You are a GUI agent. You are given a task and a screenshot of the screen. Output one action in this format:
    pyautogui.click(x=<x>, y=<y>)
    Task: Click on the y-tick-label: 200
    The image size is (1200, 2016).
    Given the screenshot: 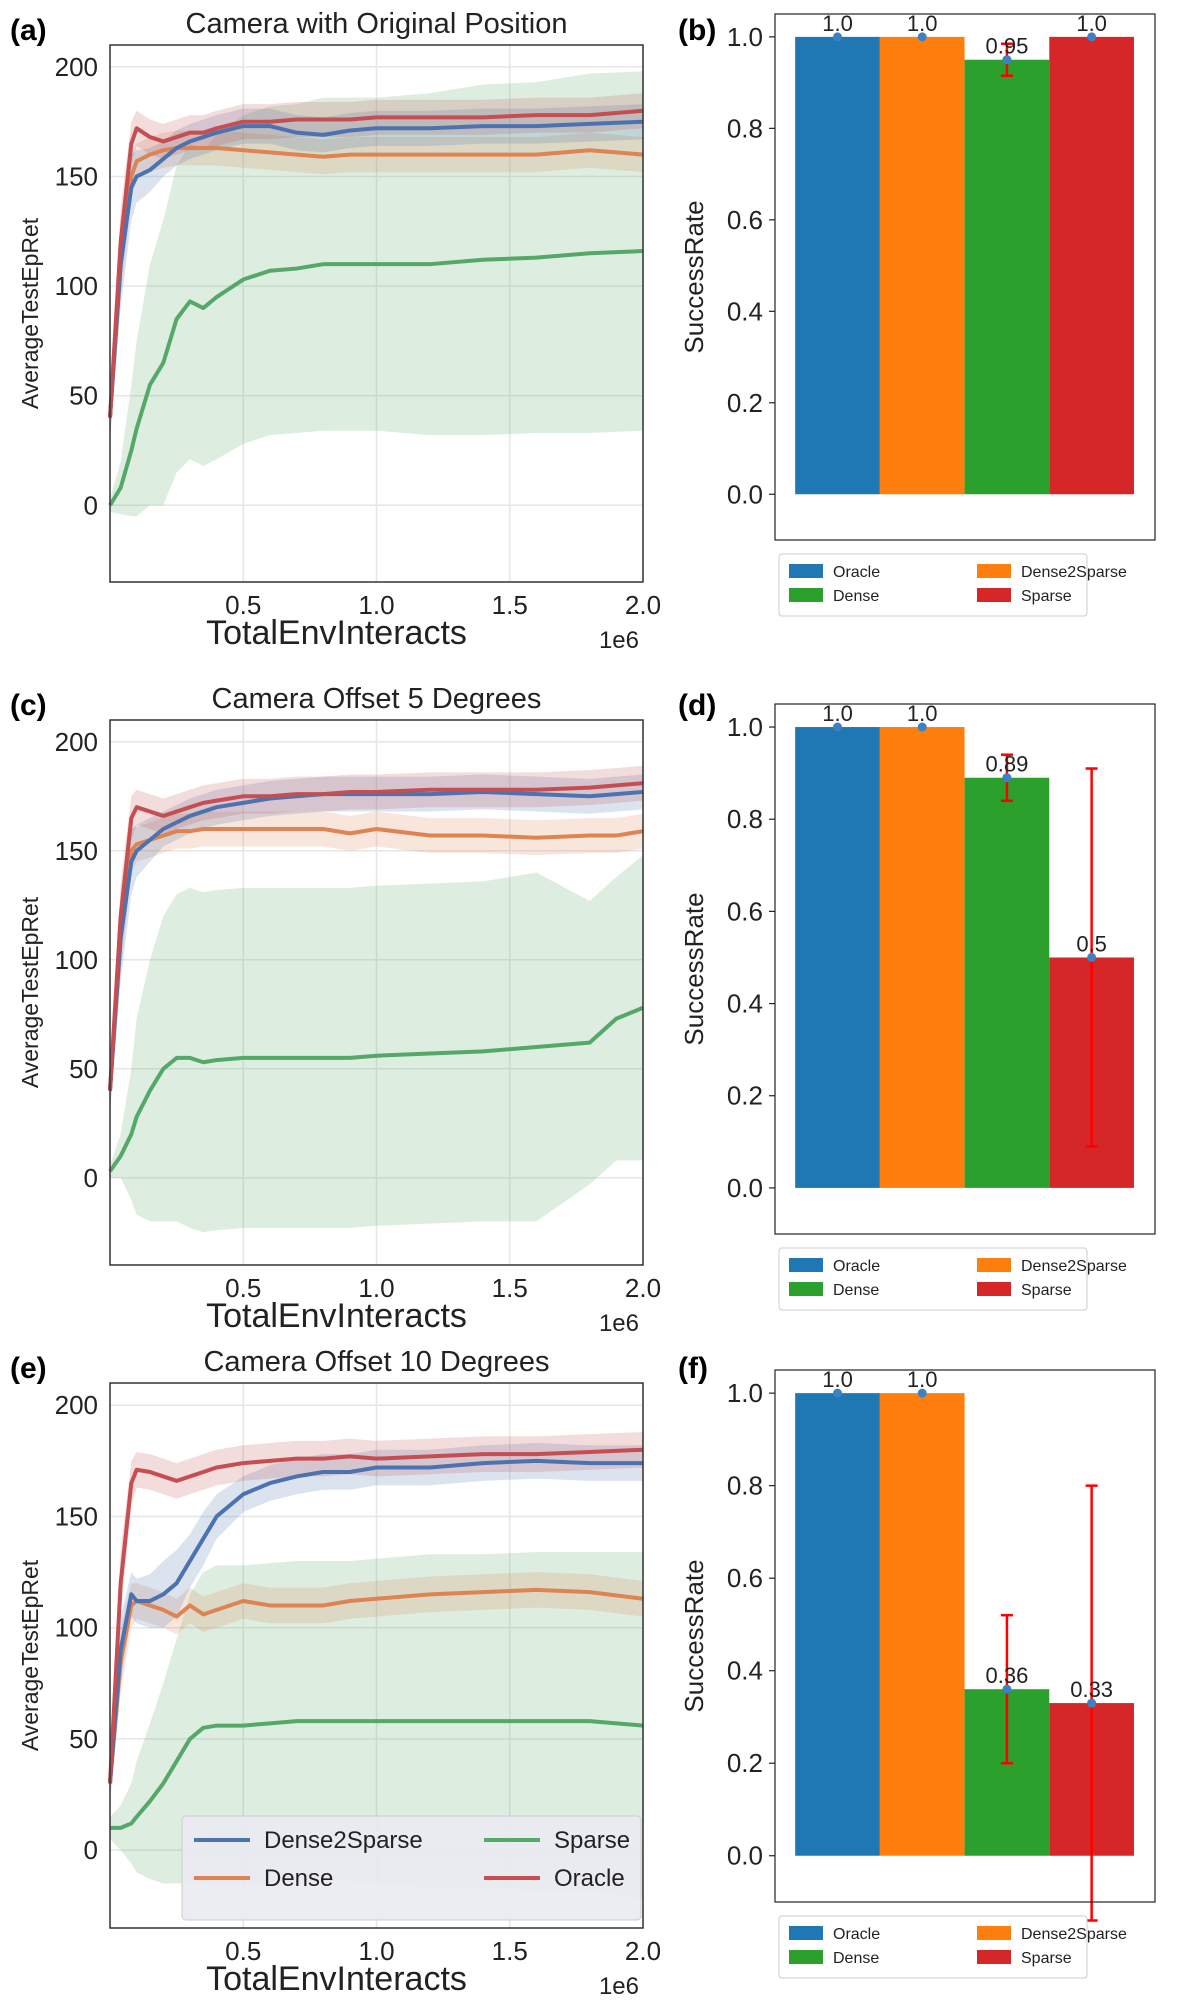 What is the action you would take?
    pyautogui.click(x=76, y=742)
    